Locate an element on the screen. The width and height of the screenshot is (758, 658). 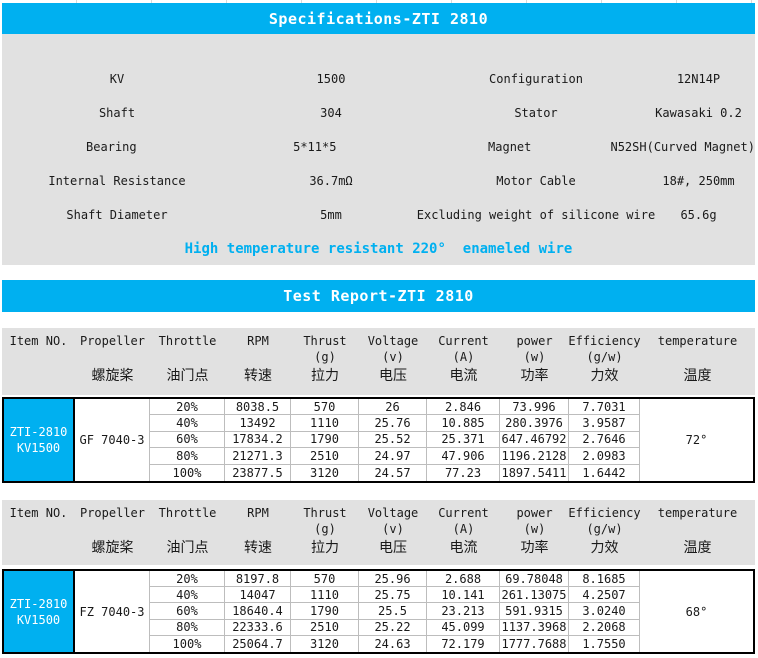
current-cell: 2.846 is located at coordinates (463, 407).